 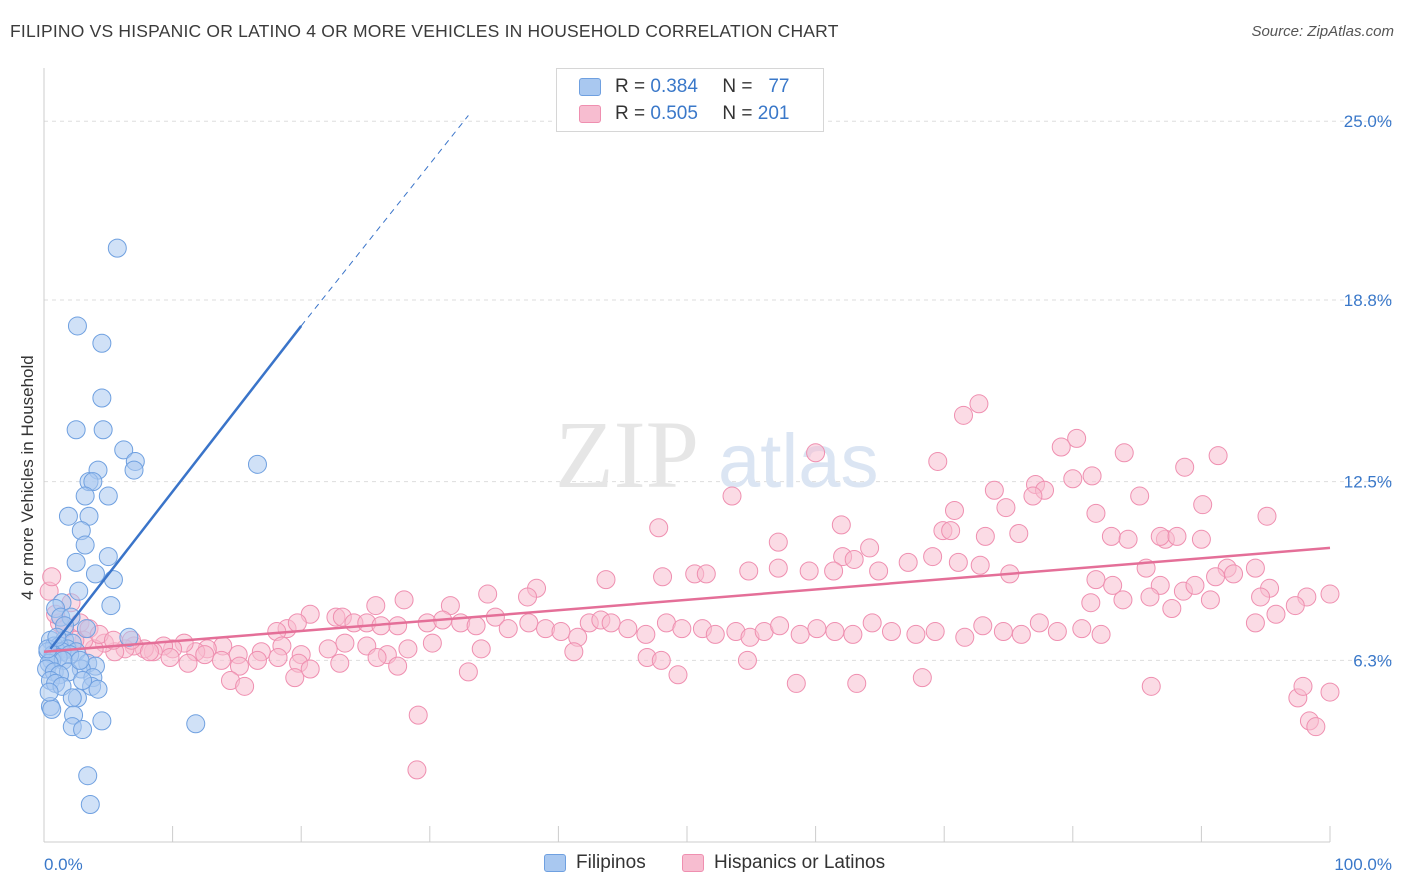 I want to click on bottom-legend-hispanics: Hispanics or Latinos, so click(x=783, y=863).